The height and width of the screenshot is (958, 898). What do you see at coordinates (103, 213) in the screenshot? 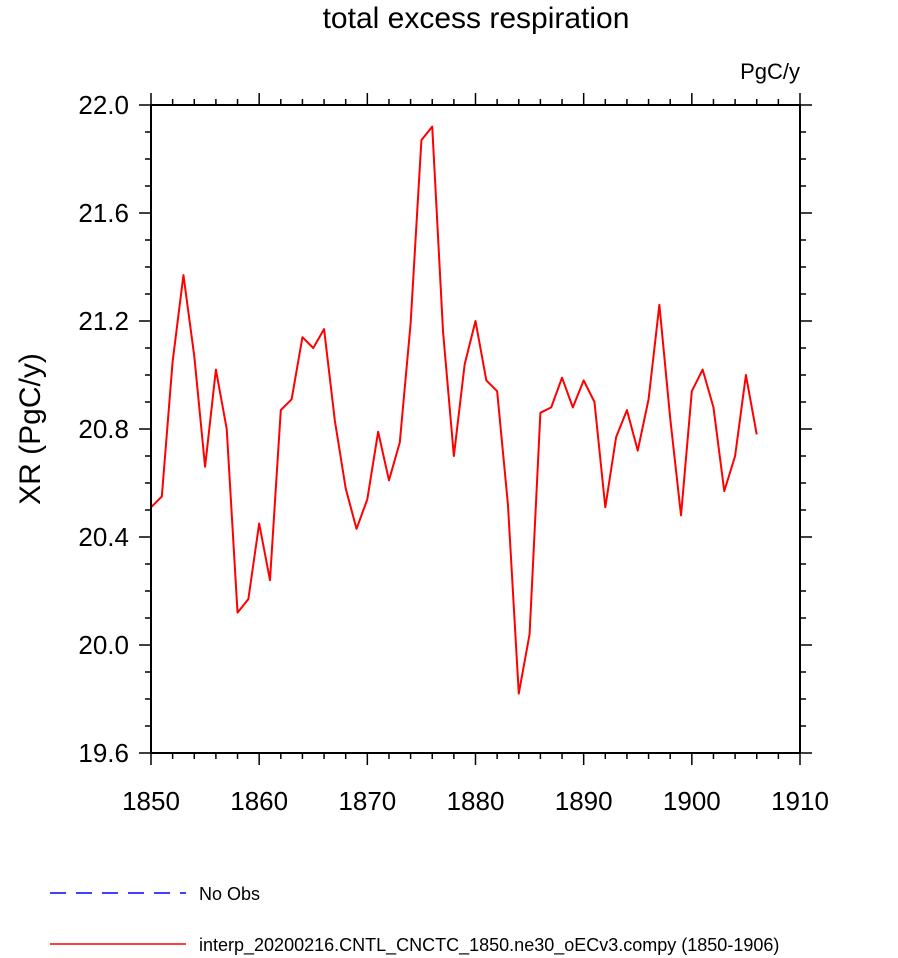
I see `y-tick-label: 21.6` at bounding box center [103, 213].